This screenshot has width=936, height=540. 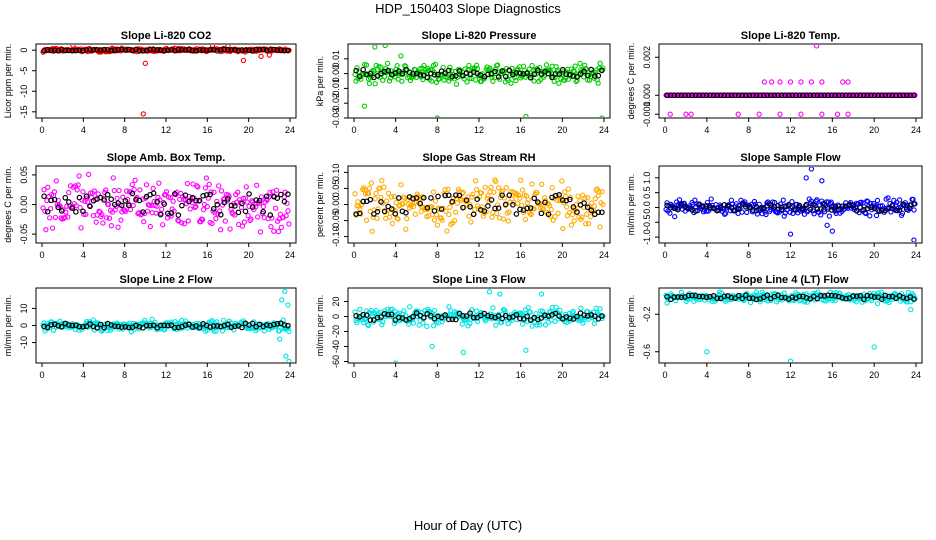 What do you see at coordinates (478, 158) in the screenshot?
I see `panel-title: Slope Gas Stream RH` at bounding box center [478, 158].